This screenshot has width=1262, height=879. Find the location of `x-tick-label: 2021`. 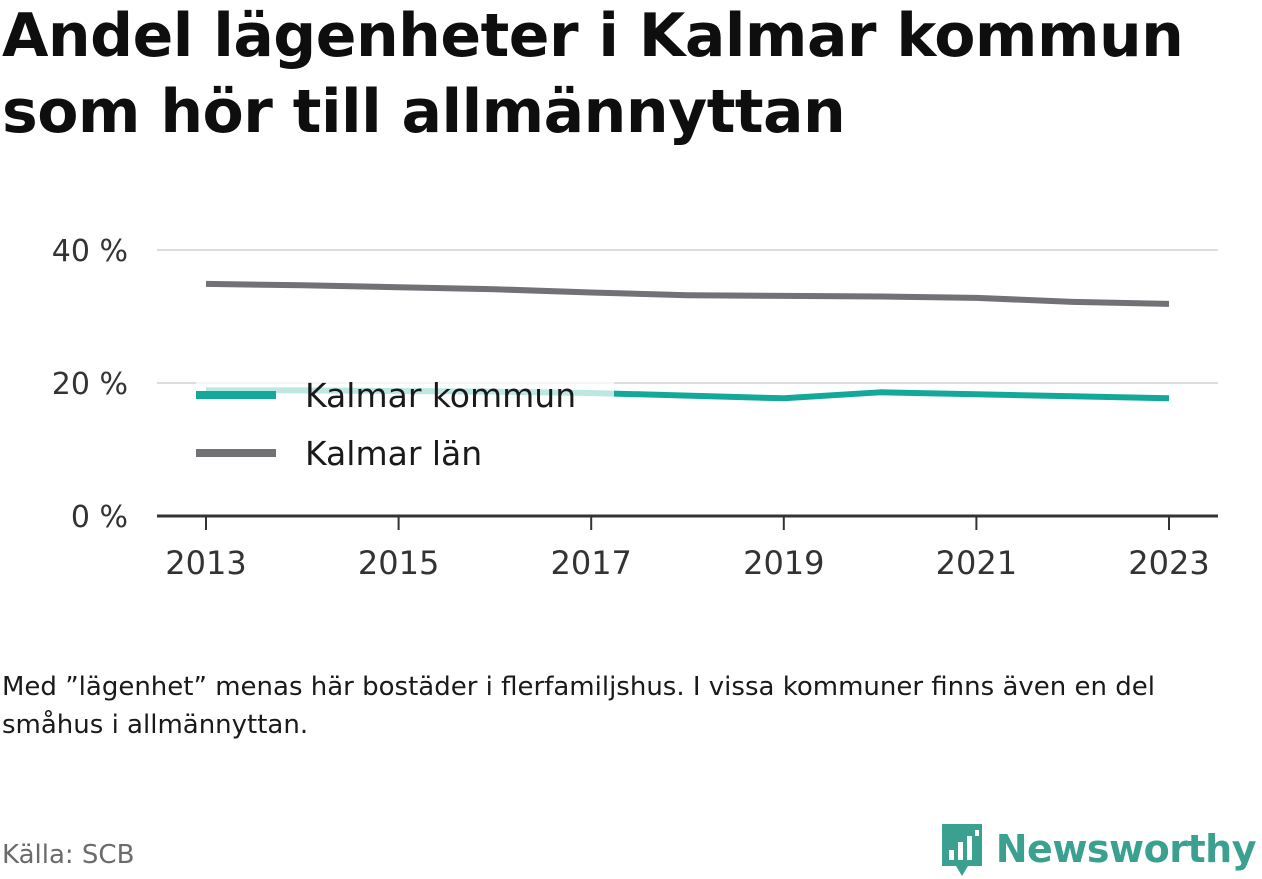

x-tick-label: 2021 is located at coordinates (976, 563).